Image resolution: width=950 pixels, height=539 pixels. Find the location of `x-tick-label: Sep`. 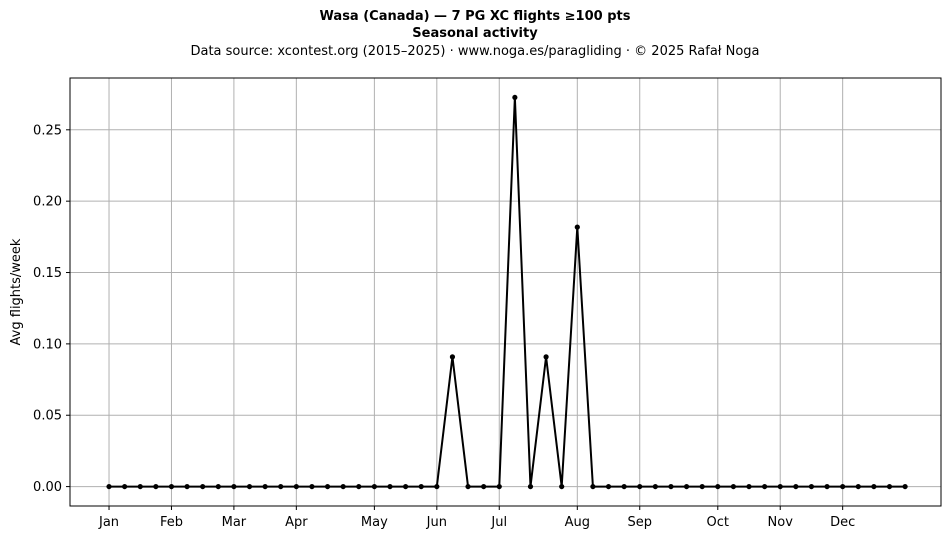

x-tick-label: Sep is located at coordinates (639, 522).